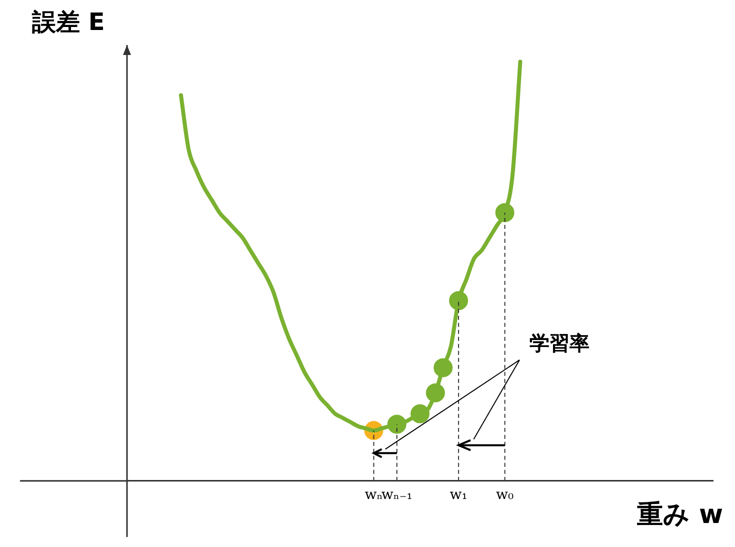 Image resolution: width=735 pixels, height=547 pixels. What do you see at coordinates (396, 494) in the screenshot?
I see `x-tick-label: wₙ₋₁` at bounding box center [396, 494].